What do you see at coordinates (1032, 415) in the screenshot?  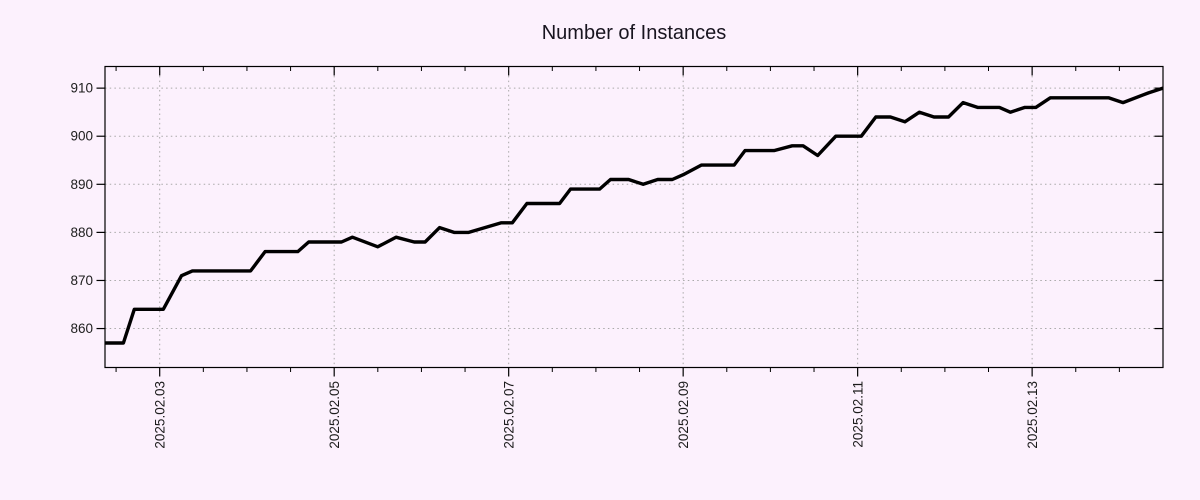 I see `x-tick-label: 2025.02.13` at bounding box center [1032, 415].